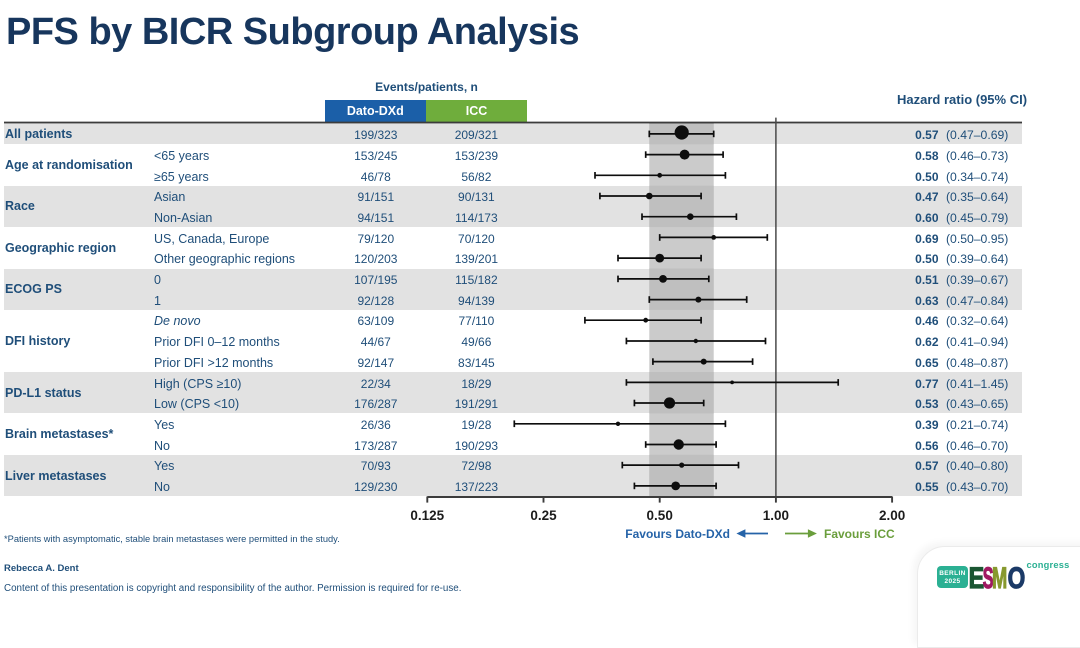 This screenshot has height=648, width=1080. What do you see at coordinates (988, 579) in the screenshot?
I see `svg-text: S` at bounding box center [988, 579].